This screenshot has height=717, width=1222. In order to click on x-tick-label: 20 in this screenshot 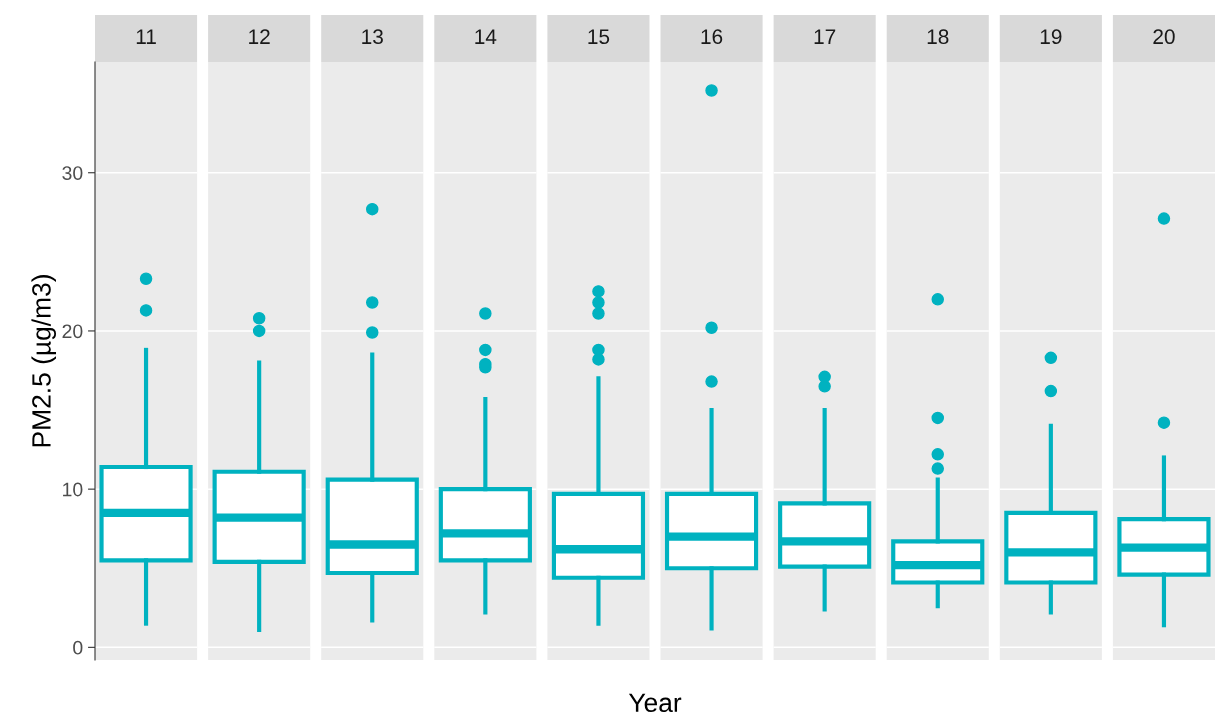, I will do `click(1164, 37)`.